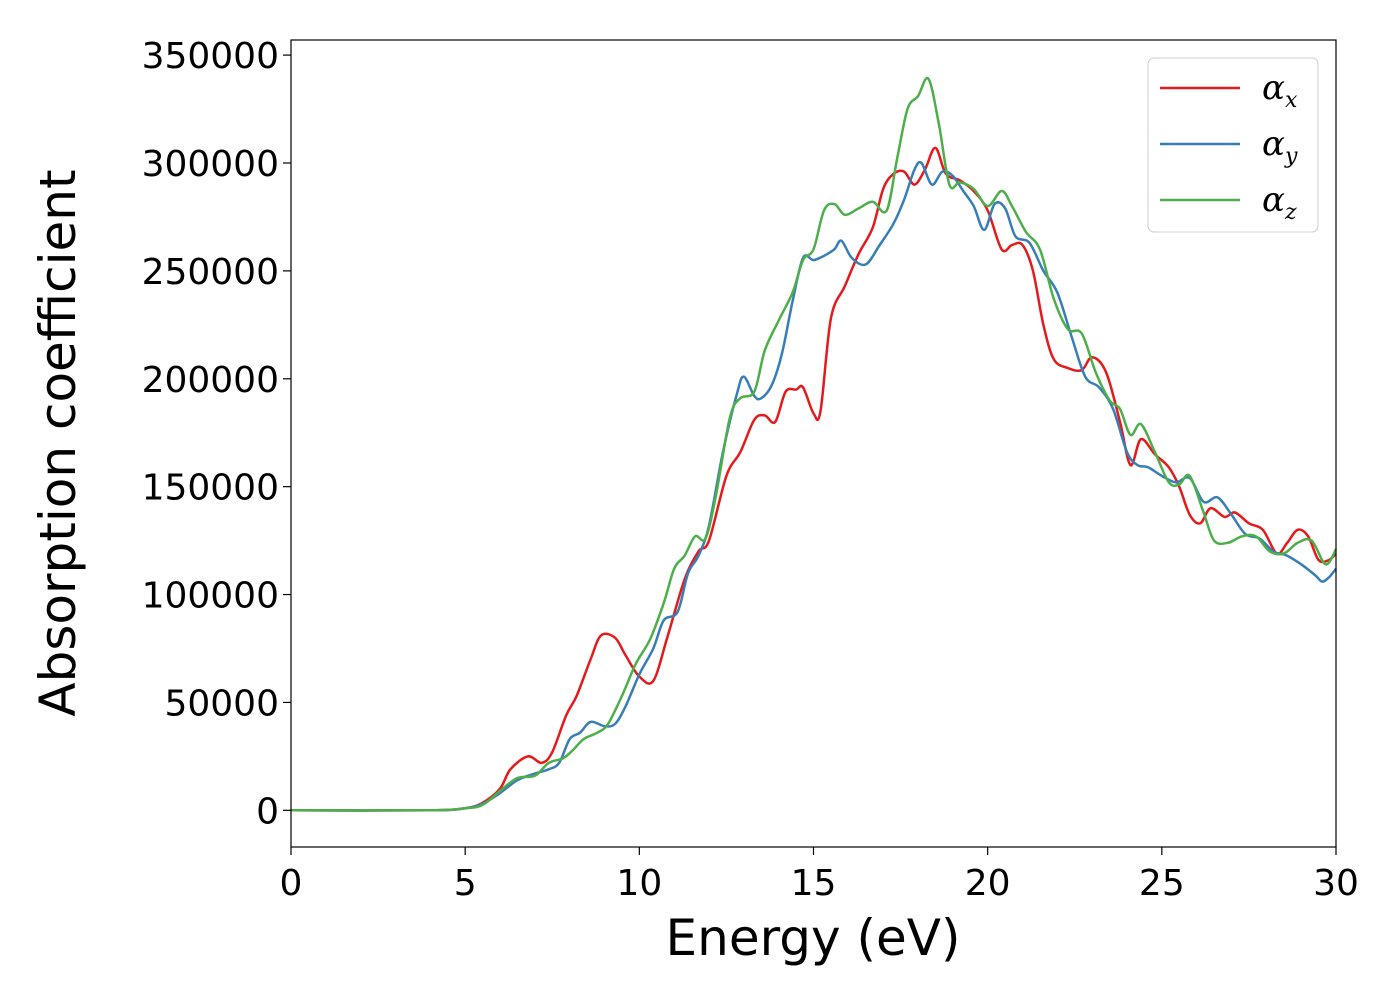 The image size is (1400, 1000). Describe the element at coordinates (210, 56) in the screenshot. I see `y-tick-label: 350000` at that location.